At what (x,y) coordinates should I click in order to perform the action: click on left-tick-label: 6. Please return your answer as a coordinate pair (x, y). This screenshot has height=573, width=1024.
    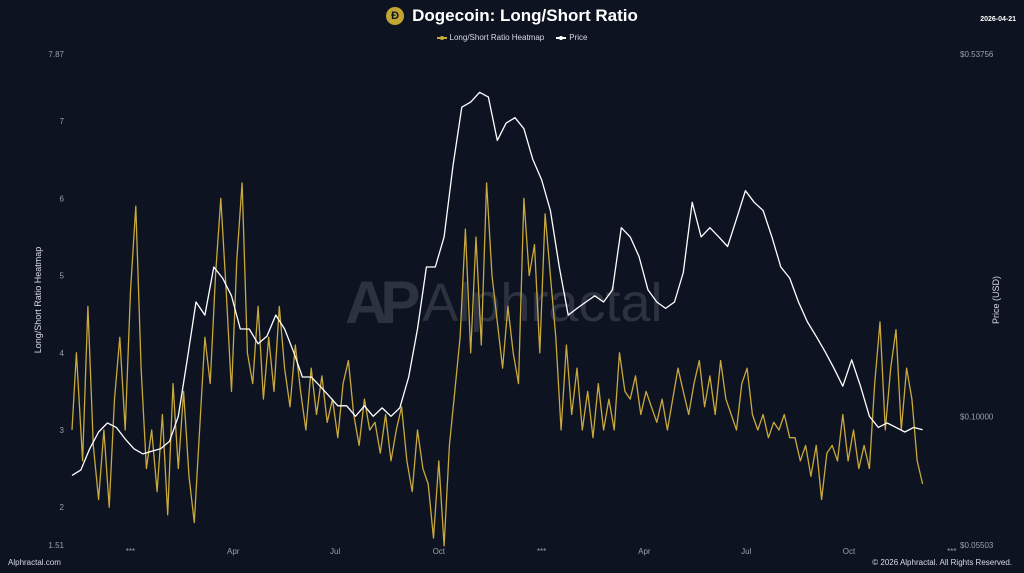
    Looking at the image, I should click on (62, 198).